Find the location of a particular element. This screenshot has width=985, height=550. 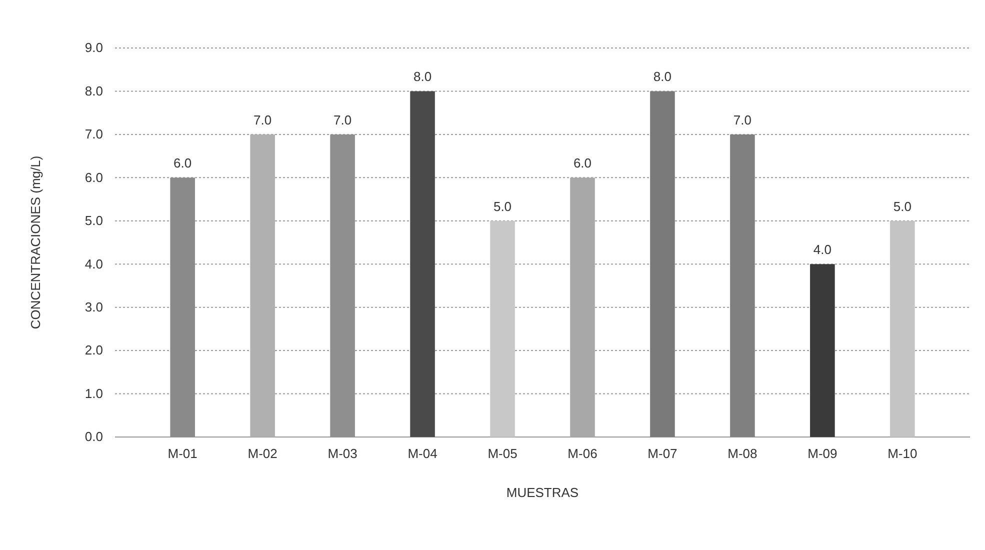

y-tick-label: 2.0 is located at coordinates (93, 350).